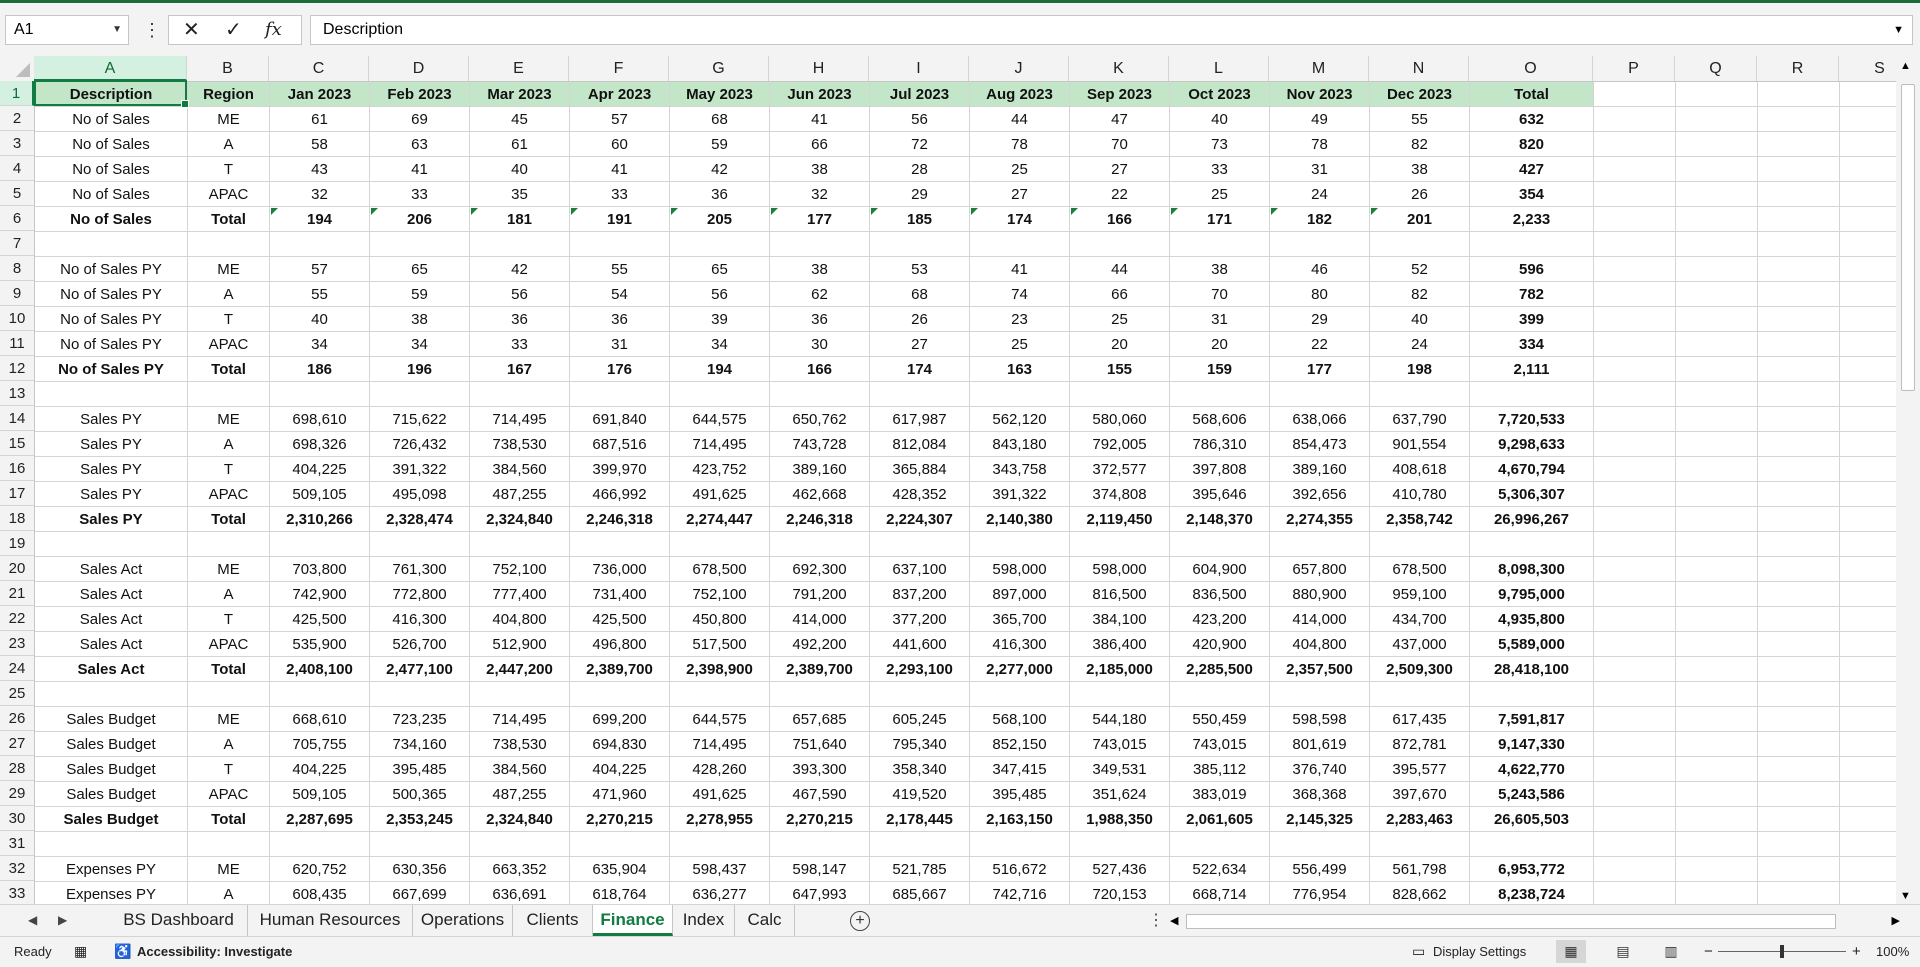 Image resolution: width=1920 pixels, height=967 pixels. I want to click on cell-o29: 5,243,586, so click(1532, 794).